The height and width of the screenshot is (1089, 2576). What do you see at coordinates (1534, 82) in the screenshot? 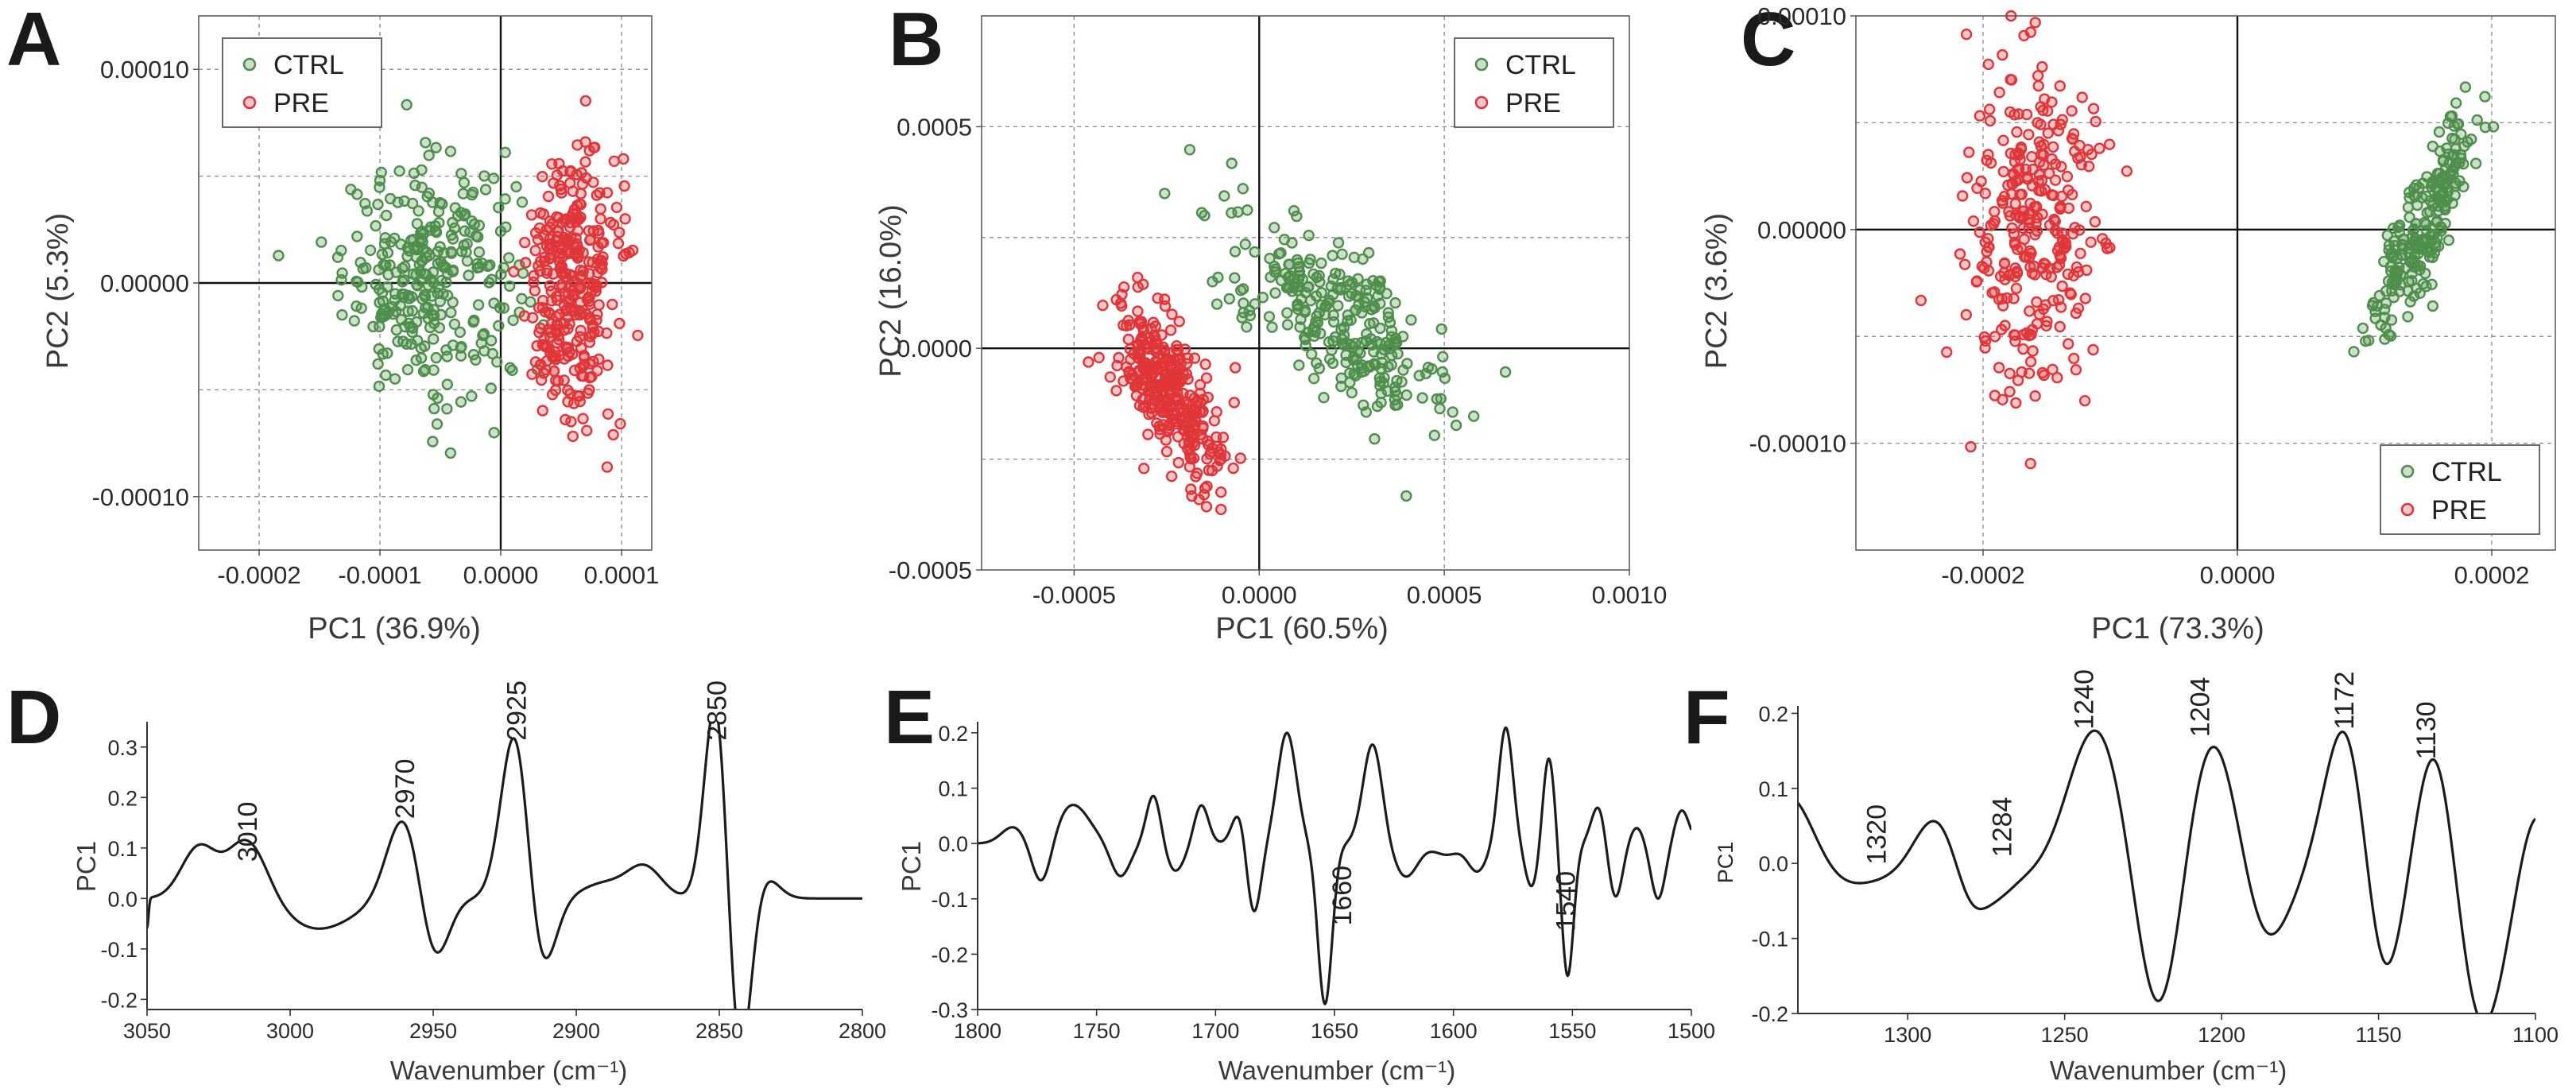
I see `legend-box` at bounding box center [1534, 82].